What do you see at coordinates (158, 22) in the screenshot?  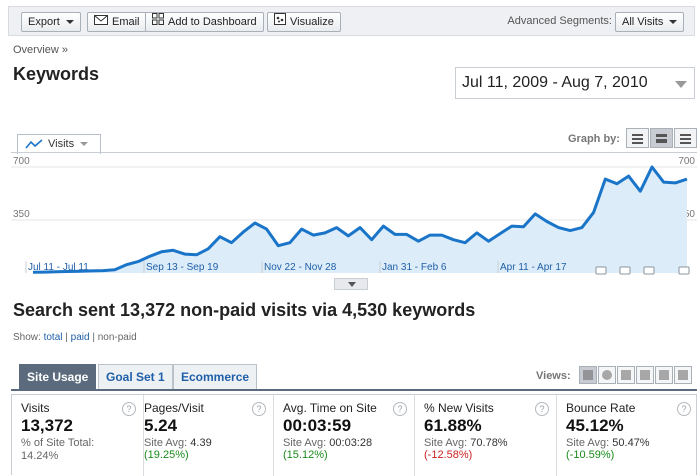 I see `dashboard-icon` at bounding box center [158, 22].